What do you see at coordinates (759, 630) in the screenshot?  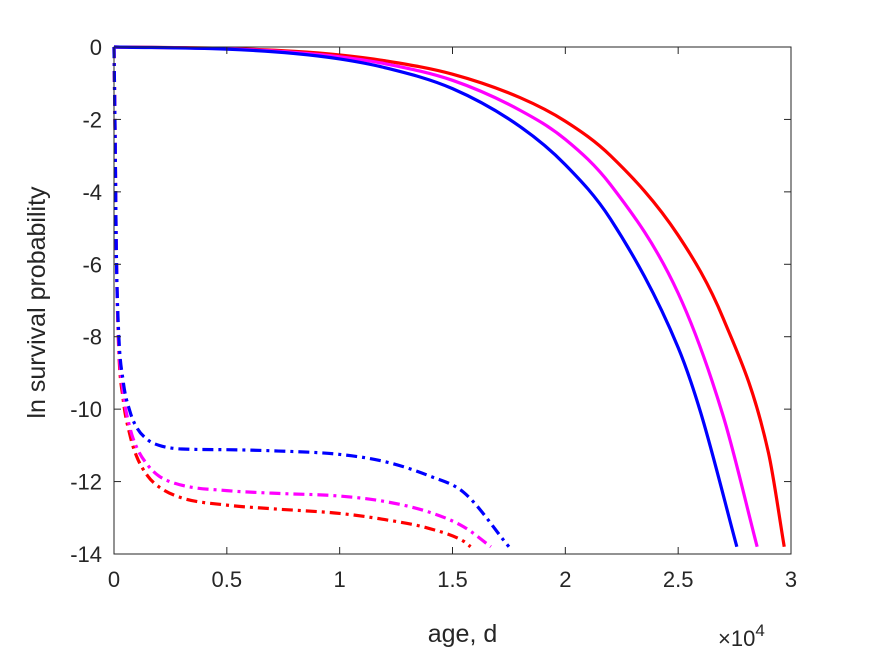 I see `x-axis-exponent-power: 4` at bounding box center [759, 630].